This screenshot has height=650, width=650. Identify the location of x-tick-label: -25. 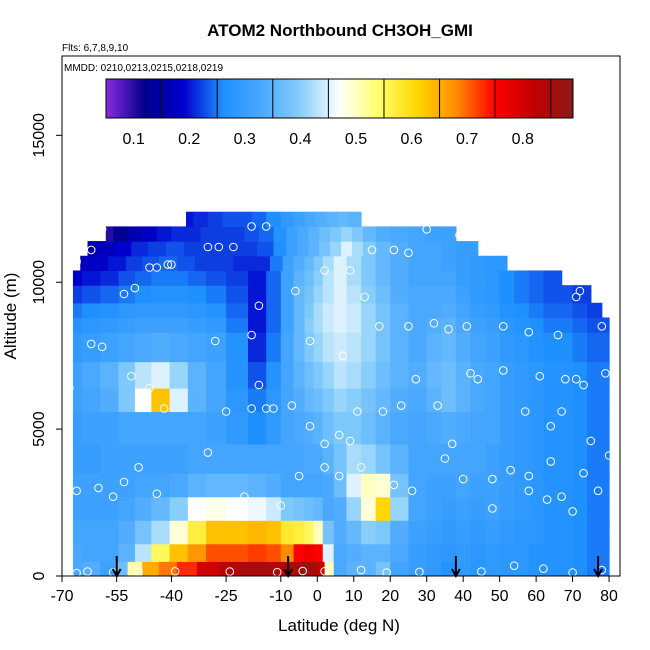
(226, 596).